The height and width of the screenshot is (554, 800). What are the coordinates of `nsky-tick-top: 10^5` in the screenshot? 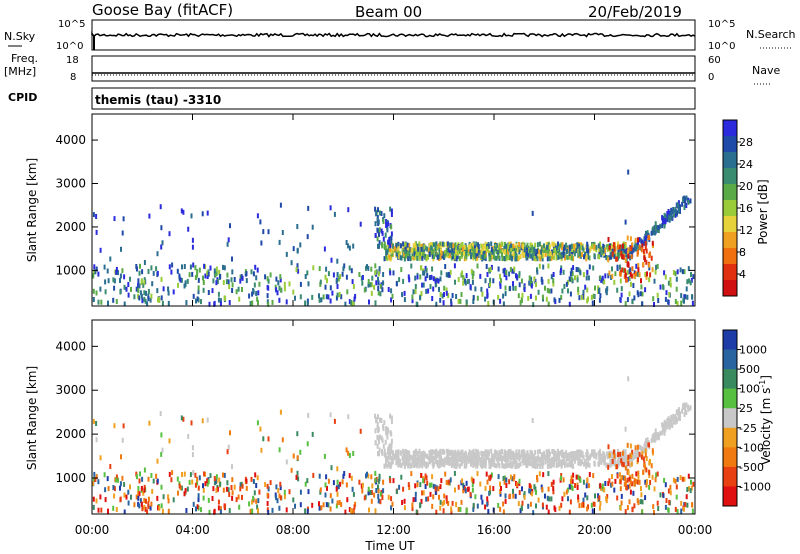 It's located at (71, 24).